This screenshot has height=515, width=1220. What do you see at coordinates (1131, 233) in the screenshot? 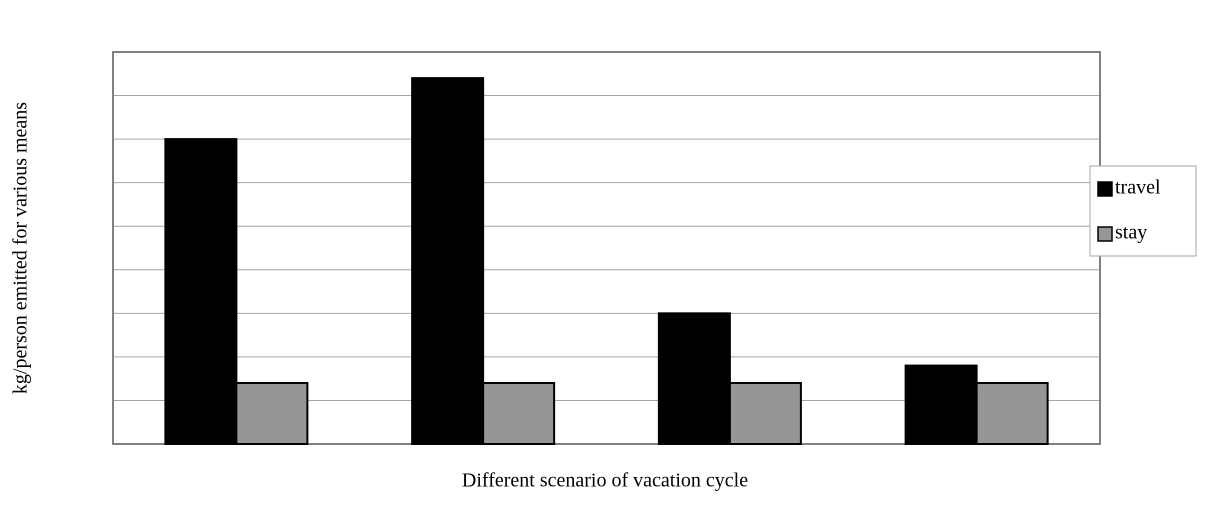
I see `legend-label: stay` at bounding box center [1131, 233].